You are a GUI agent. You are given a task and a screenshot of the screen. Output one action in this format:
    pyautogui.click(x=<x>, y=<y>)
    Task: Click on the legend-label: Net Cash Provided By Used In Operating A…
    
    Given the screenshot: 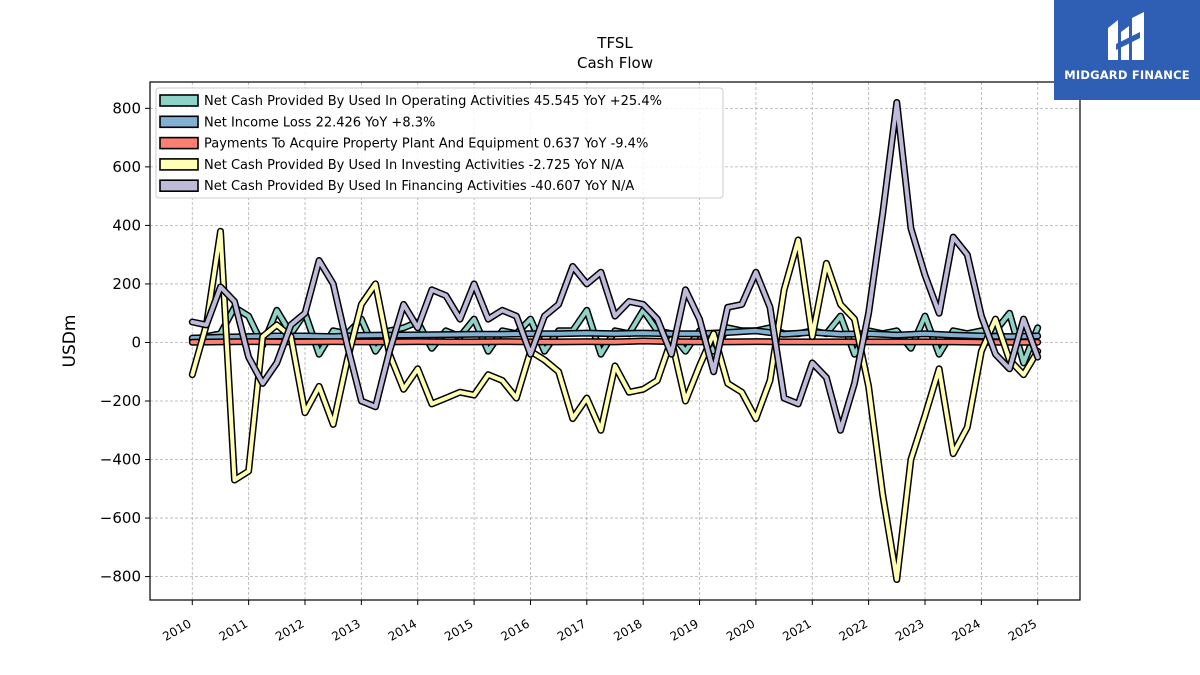 What is the action you would take?
    pyautogui.click(x=433, y=101)
    